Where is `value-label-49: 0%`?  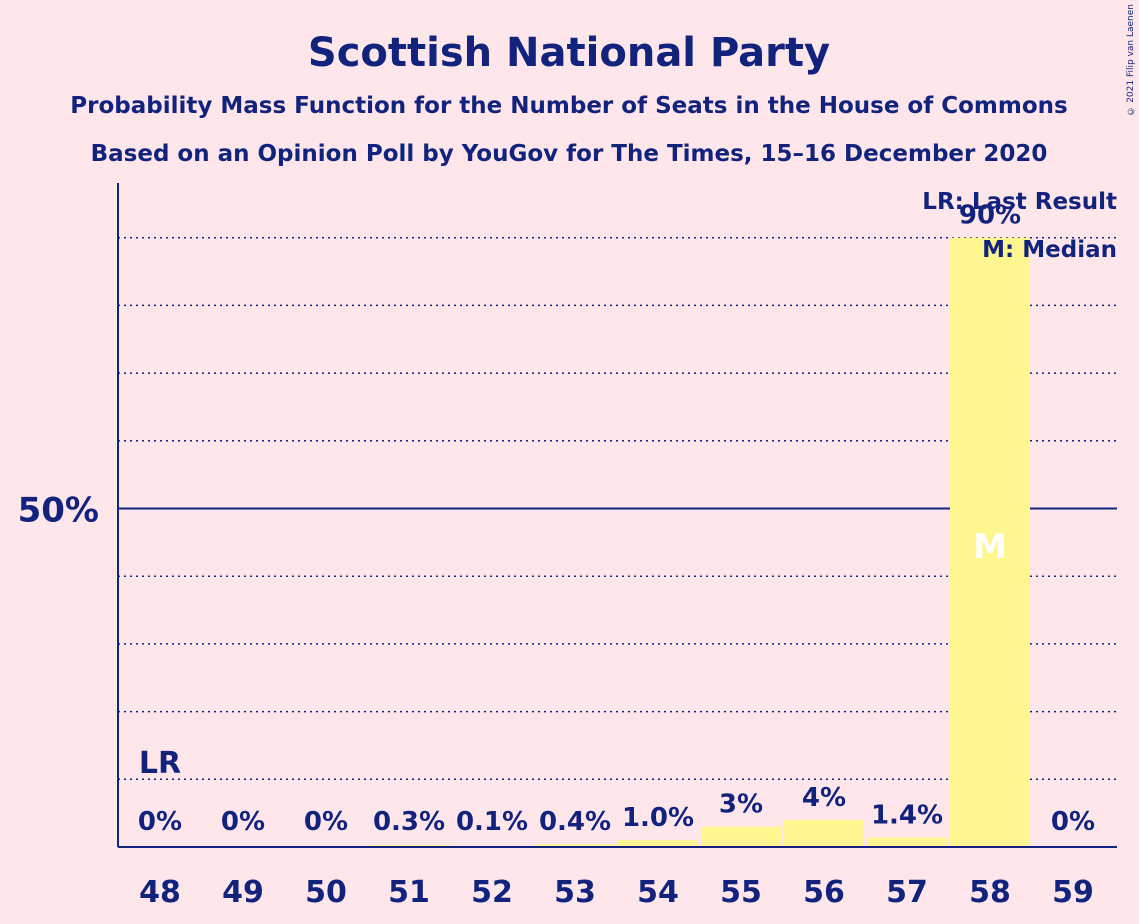 value-label-49: 0% is located at coordinates (243, 822).